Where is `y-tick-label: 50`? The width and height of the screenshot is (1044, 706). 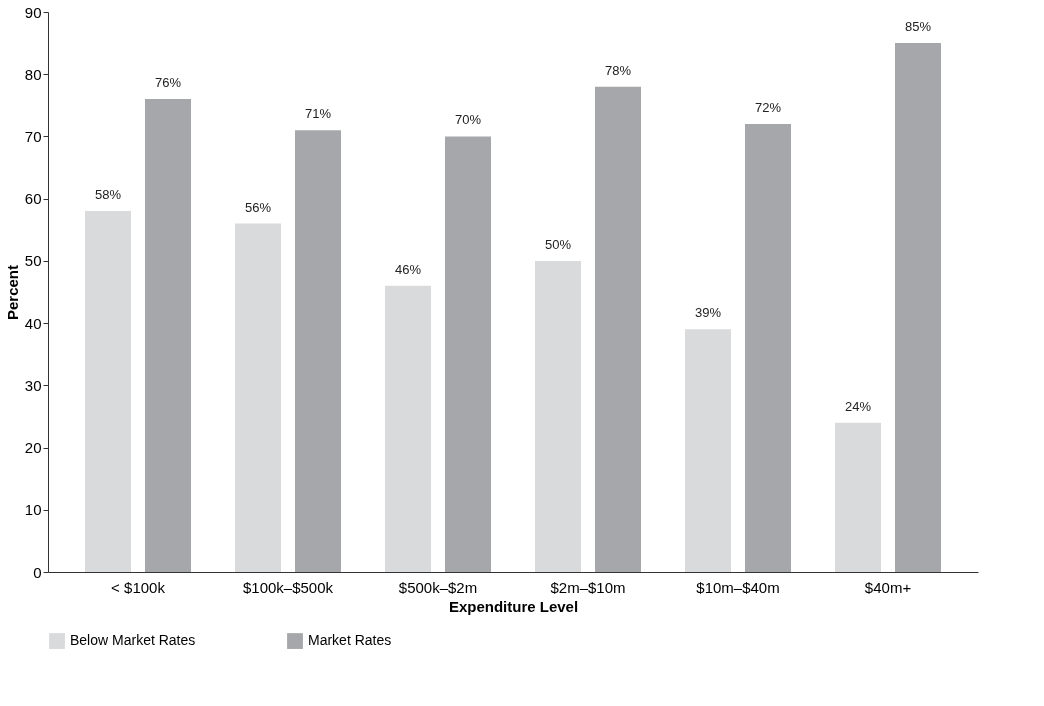 y-tick-label: 50 is located at coordinates (33, 261).